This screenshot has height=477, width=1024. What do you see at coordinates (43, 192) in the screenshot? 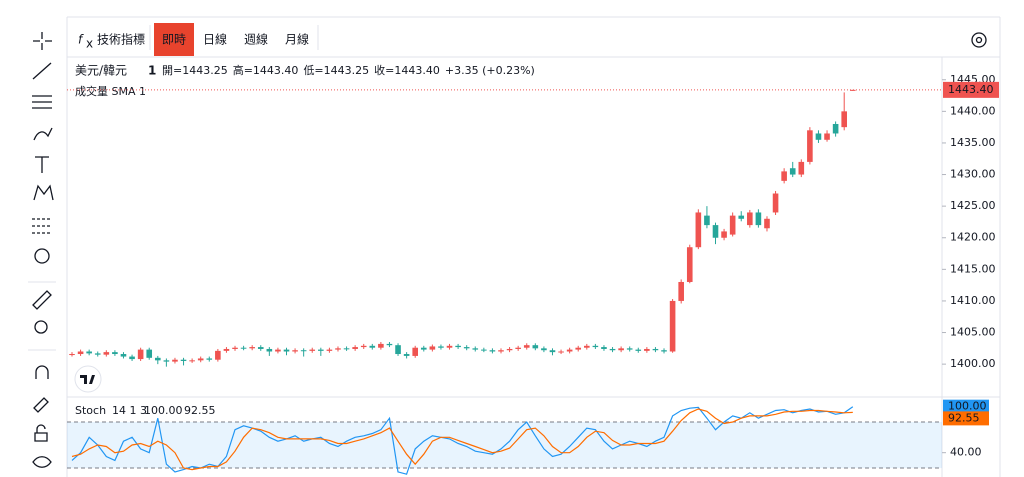
I see `pattern-tool` at bounding box center [43, 192].